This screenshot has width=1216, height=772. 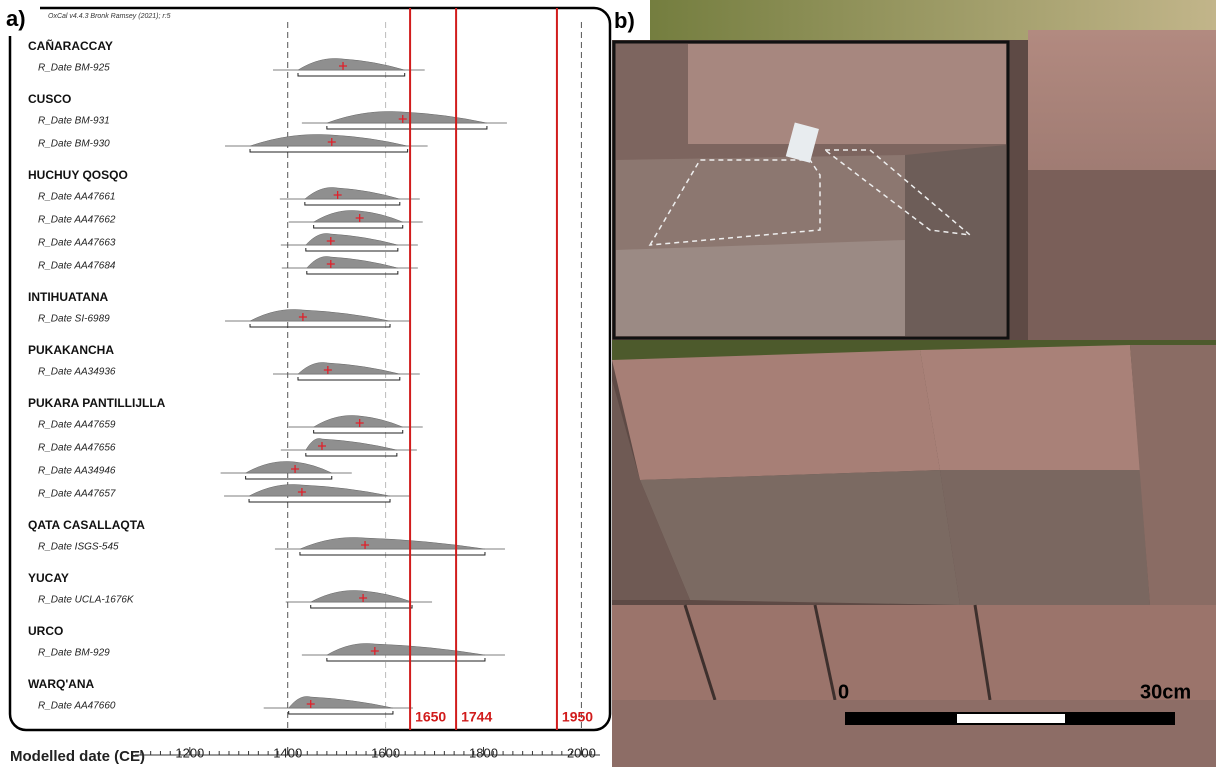 What do you see at coordinates (61, 684) in the screenshot?
I see `group-name: WARQ'ANA` at bounding box center [61, 684].